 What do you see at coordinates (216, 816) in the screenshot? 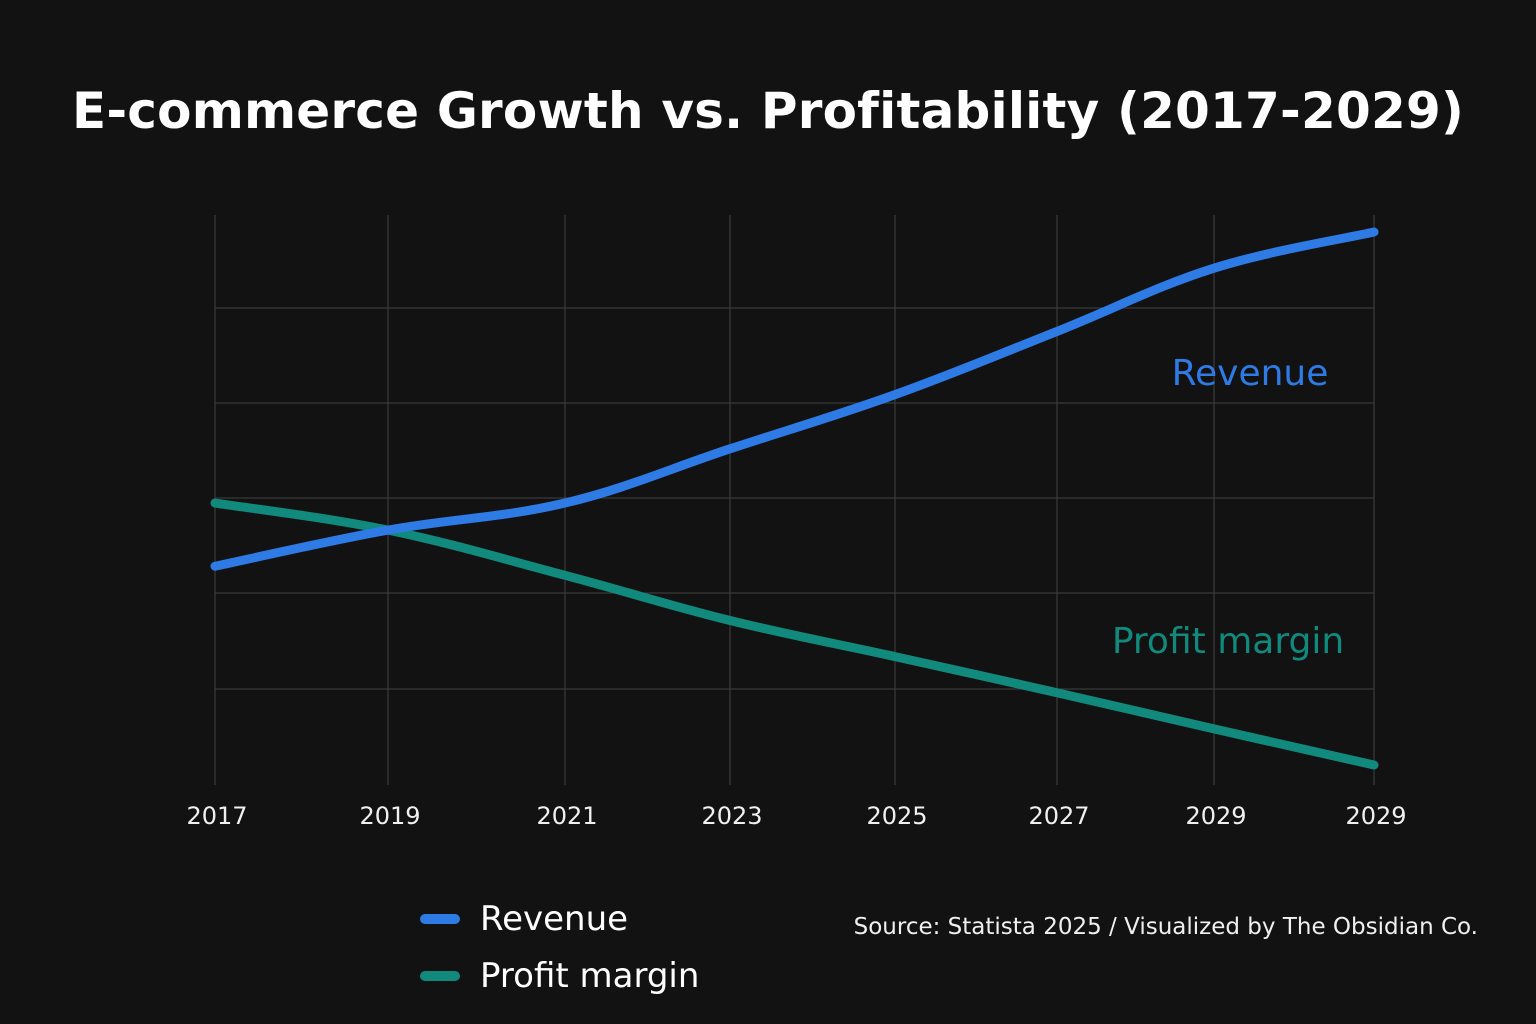
I see `x-tick-label: 2017` at bounding box center [216, 816].